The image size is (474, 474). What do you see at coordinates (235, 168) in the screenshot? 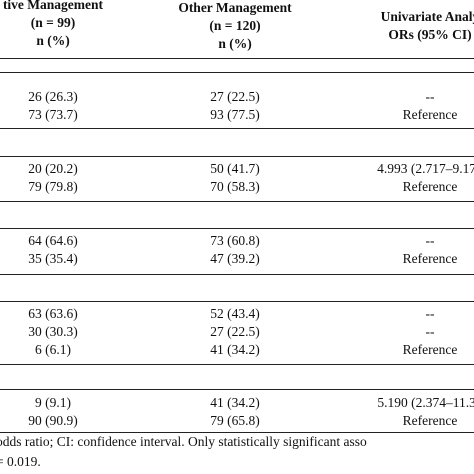
I see `cell-b: 50 (41.7)` at bounding box center [235, 168].